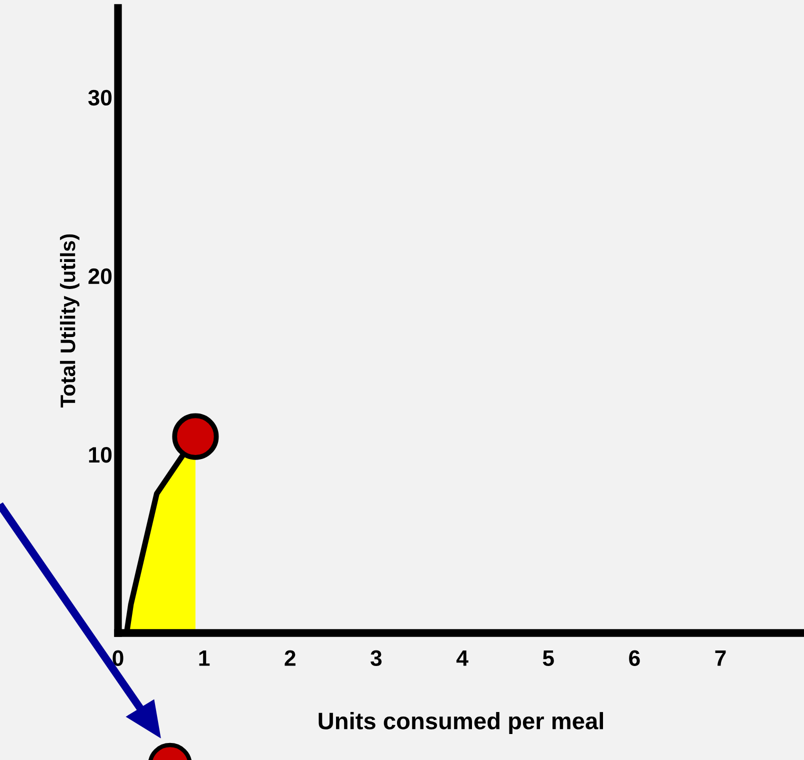 The width and height of the screenshot is (804, 760). Describe the element at coordinates (720, 658) in the screenshot. I see `x-tick-label: 7` at that location.